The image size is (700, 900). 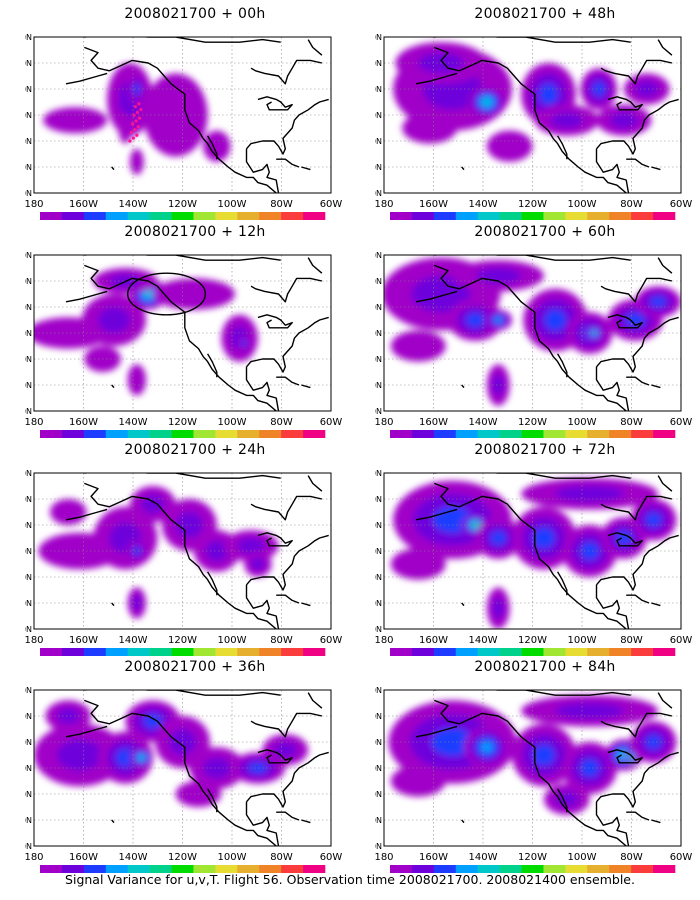 I want to click on lon-tick-label: 160W, so click(x=83, y=204).